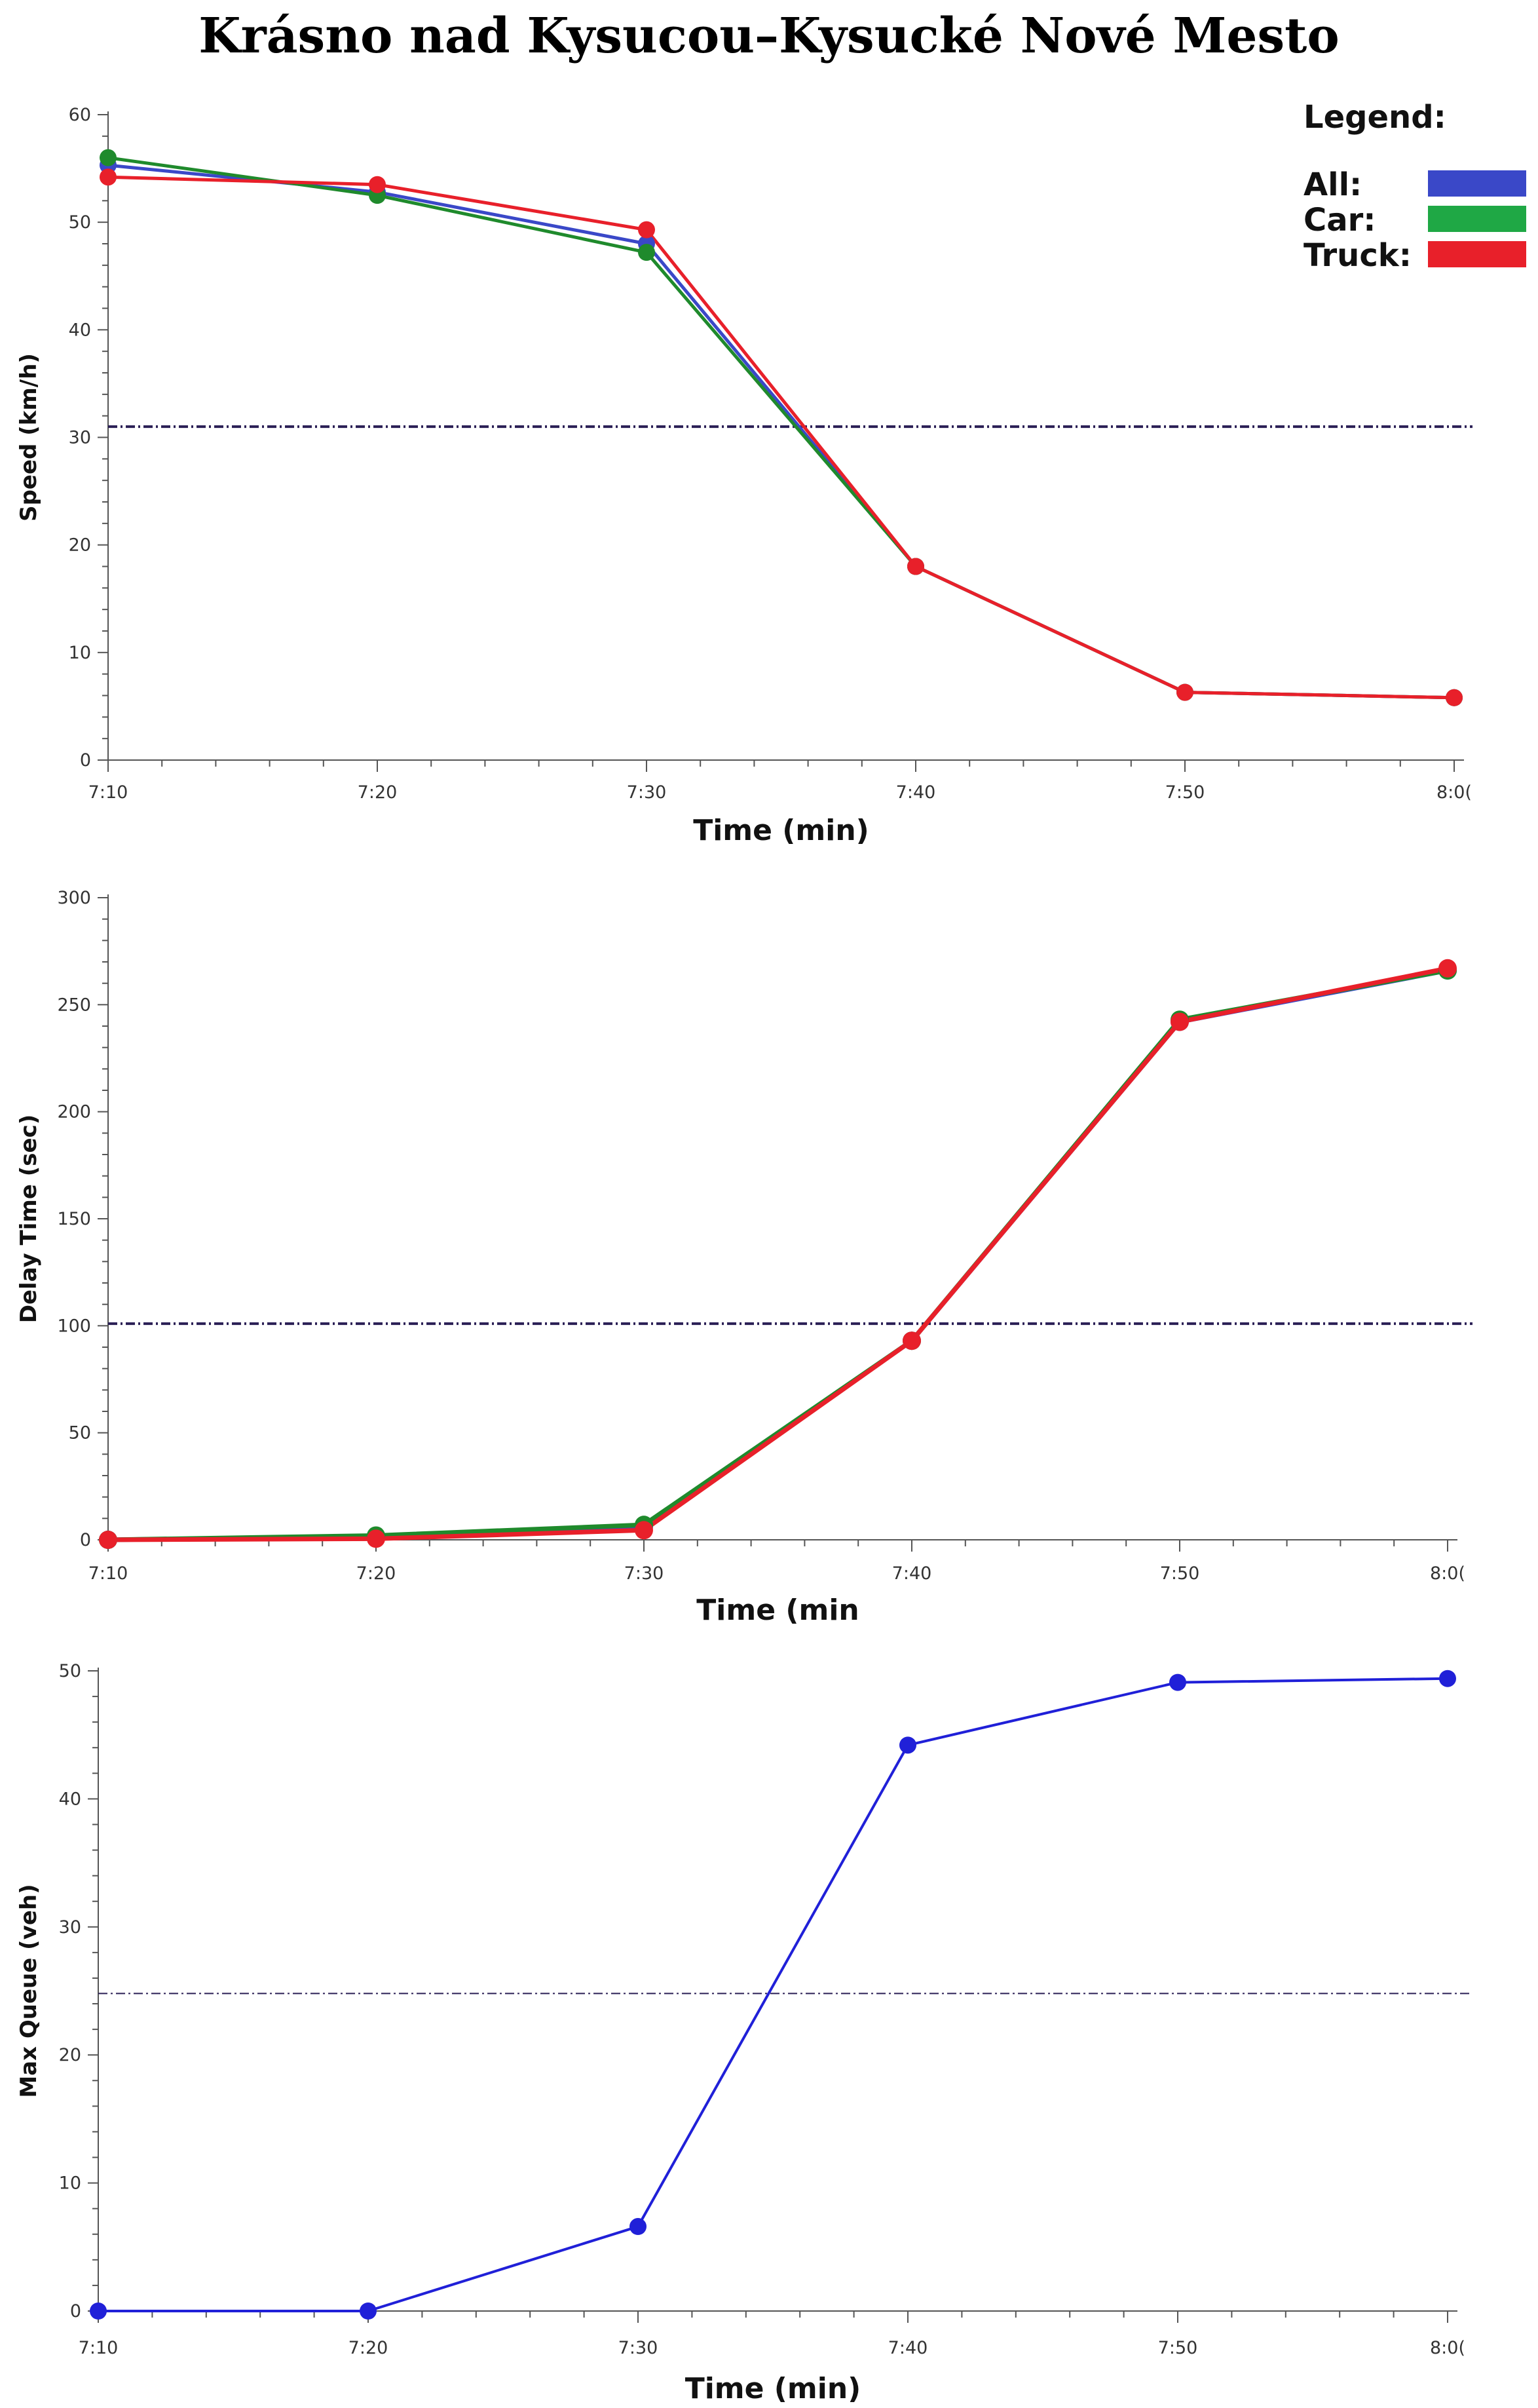 The width and height of the screenshot is (1538, 2408). Describe the element at coordinates (1477, 219) in the screenshot. I see `legend-swatch-car` at that location.